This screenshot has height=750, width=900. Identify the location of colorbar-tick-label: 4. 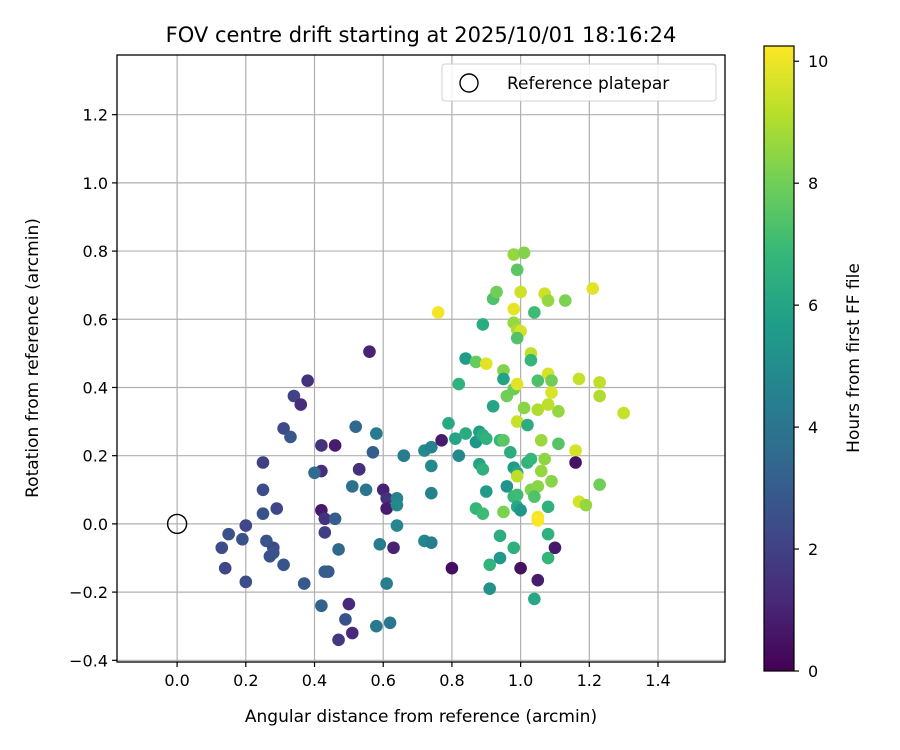
(813, 427).